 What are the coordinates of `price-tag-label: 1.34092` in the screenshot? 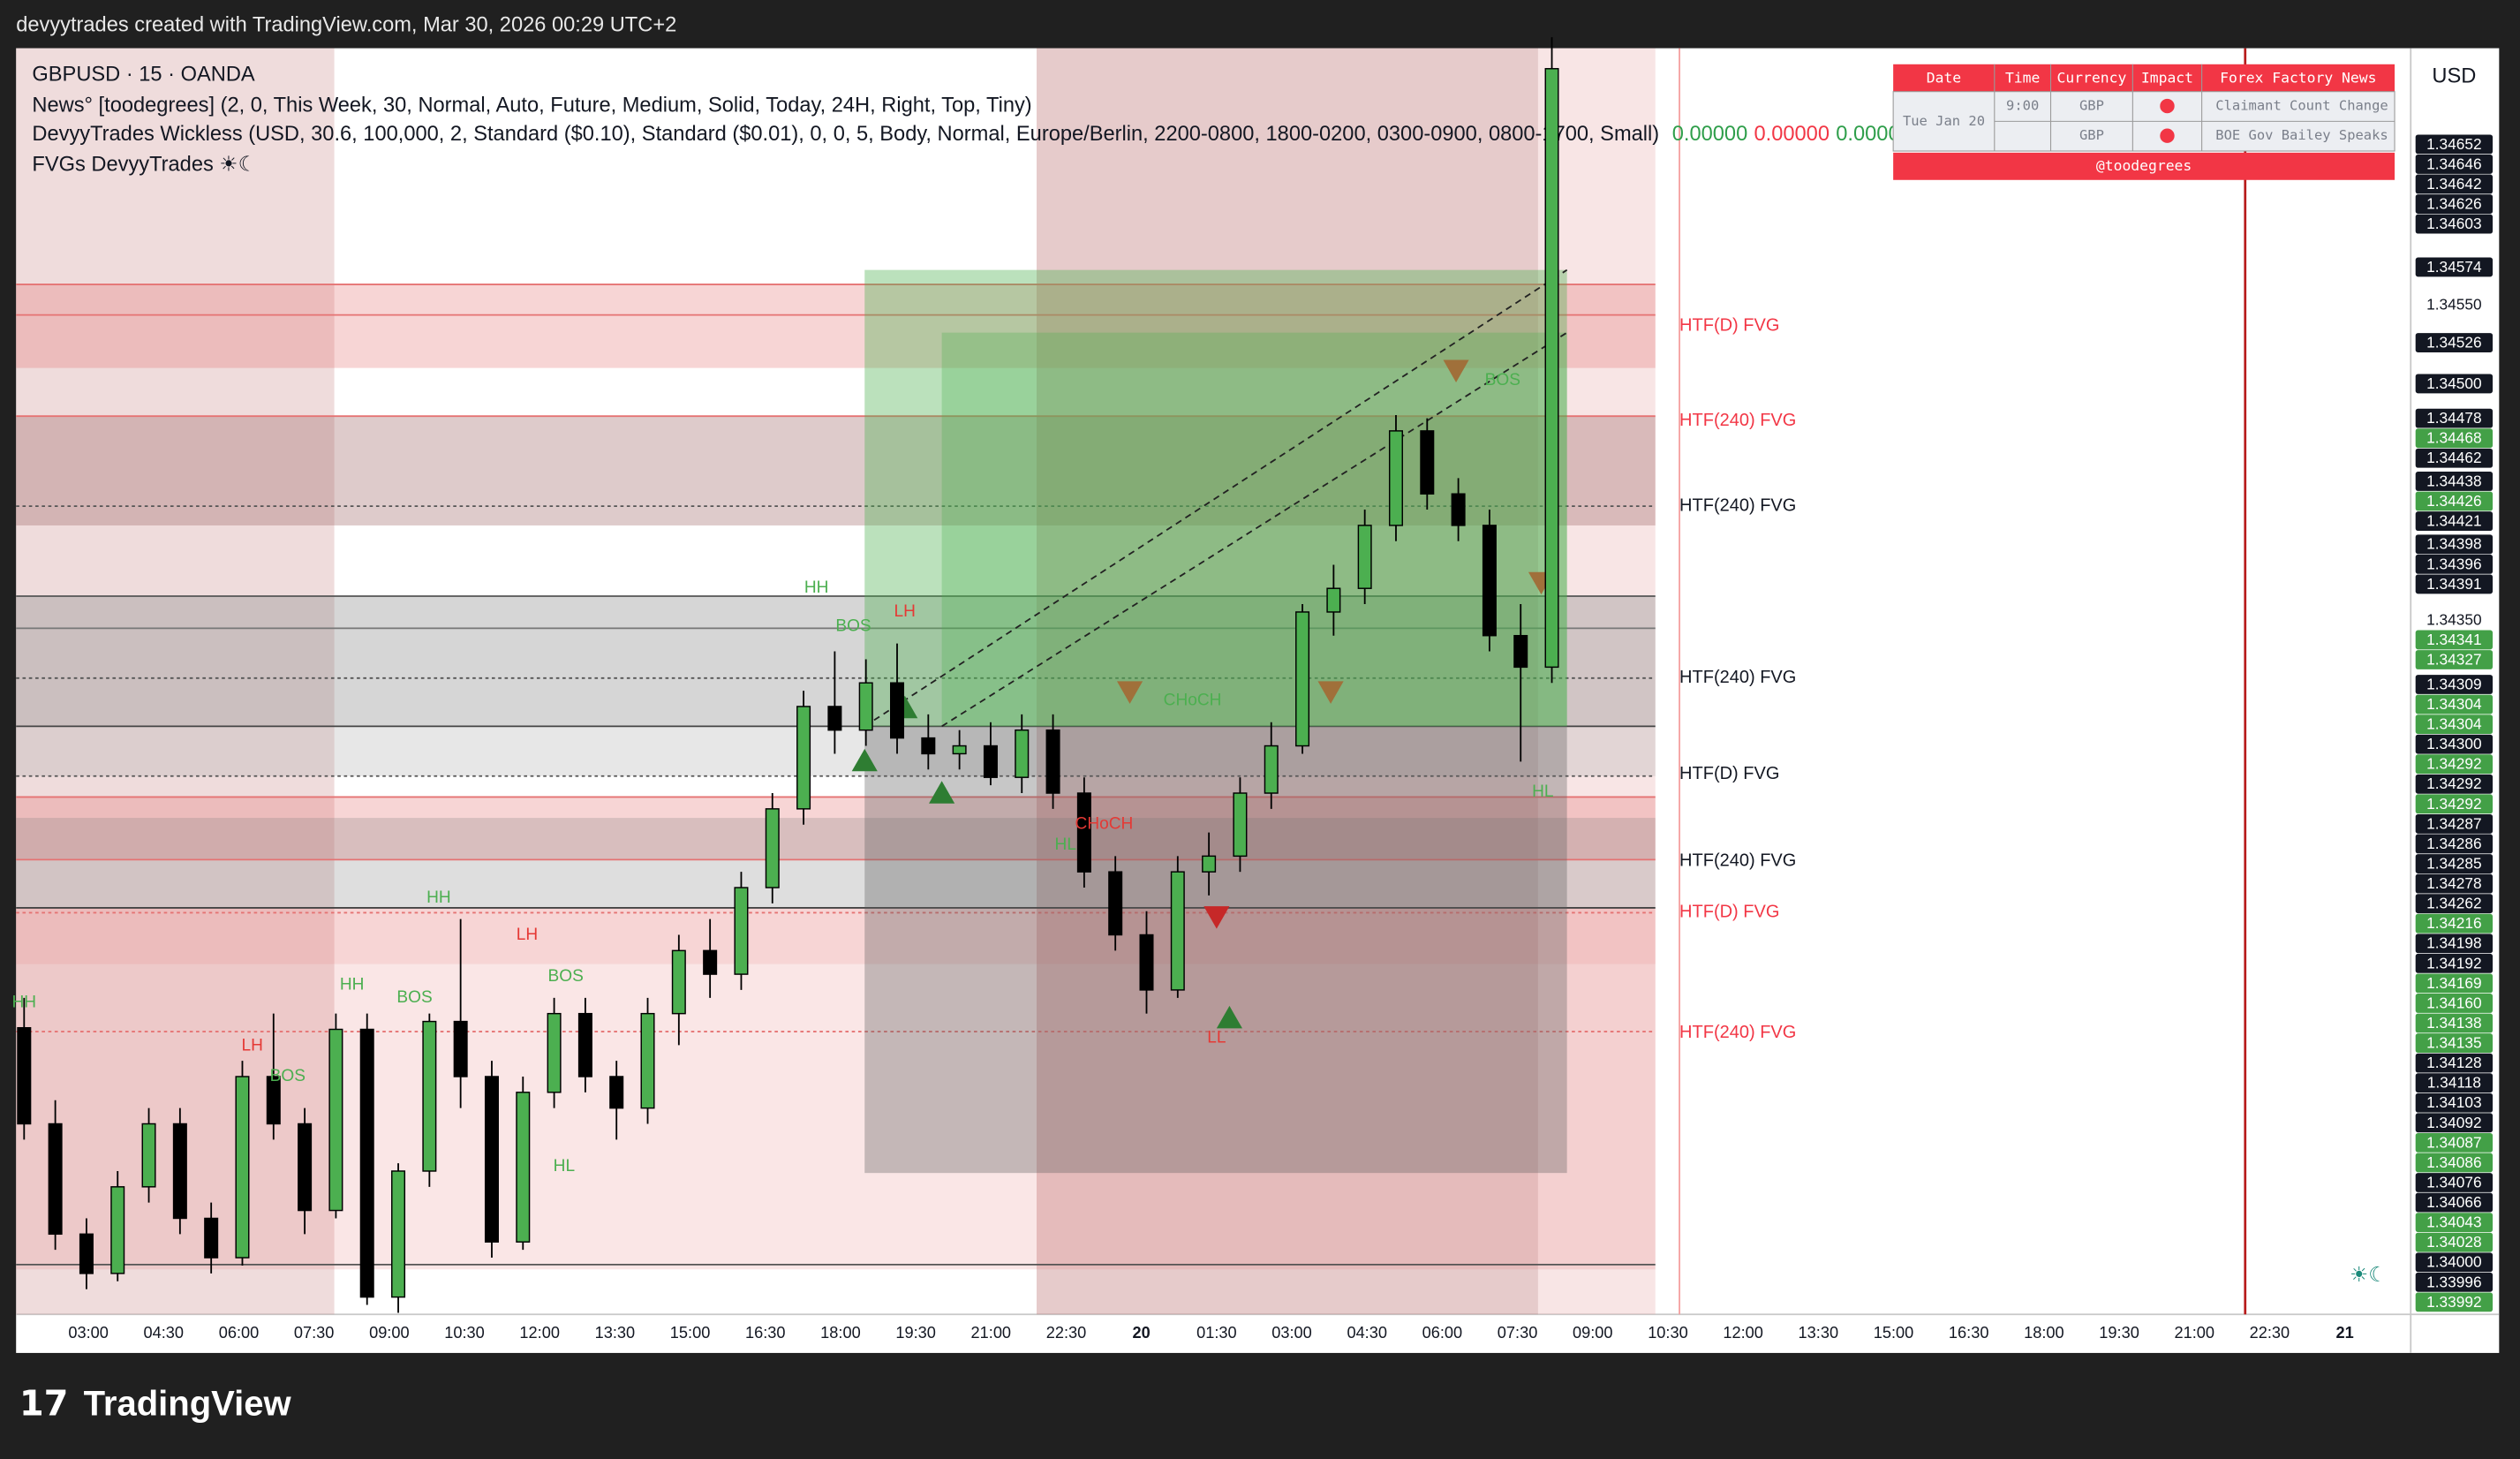 It's located at (2453, 1122).